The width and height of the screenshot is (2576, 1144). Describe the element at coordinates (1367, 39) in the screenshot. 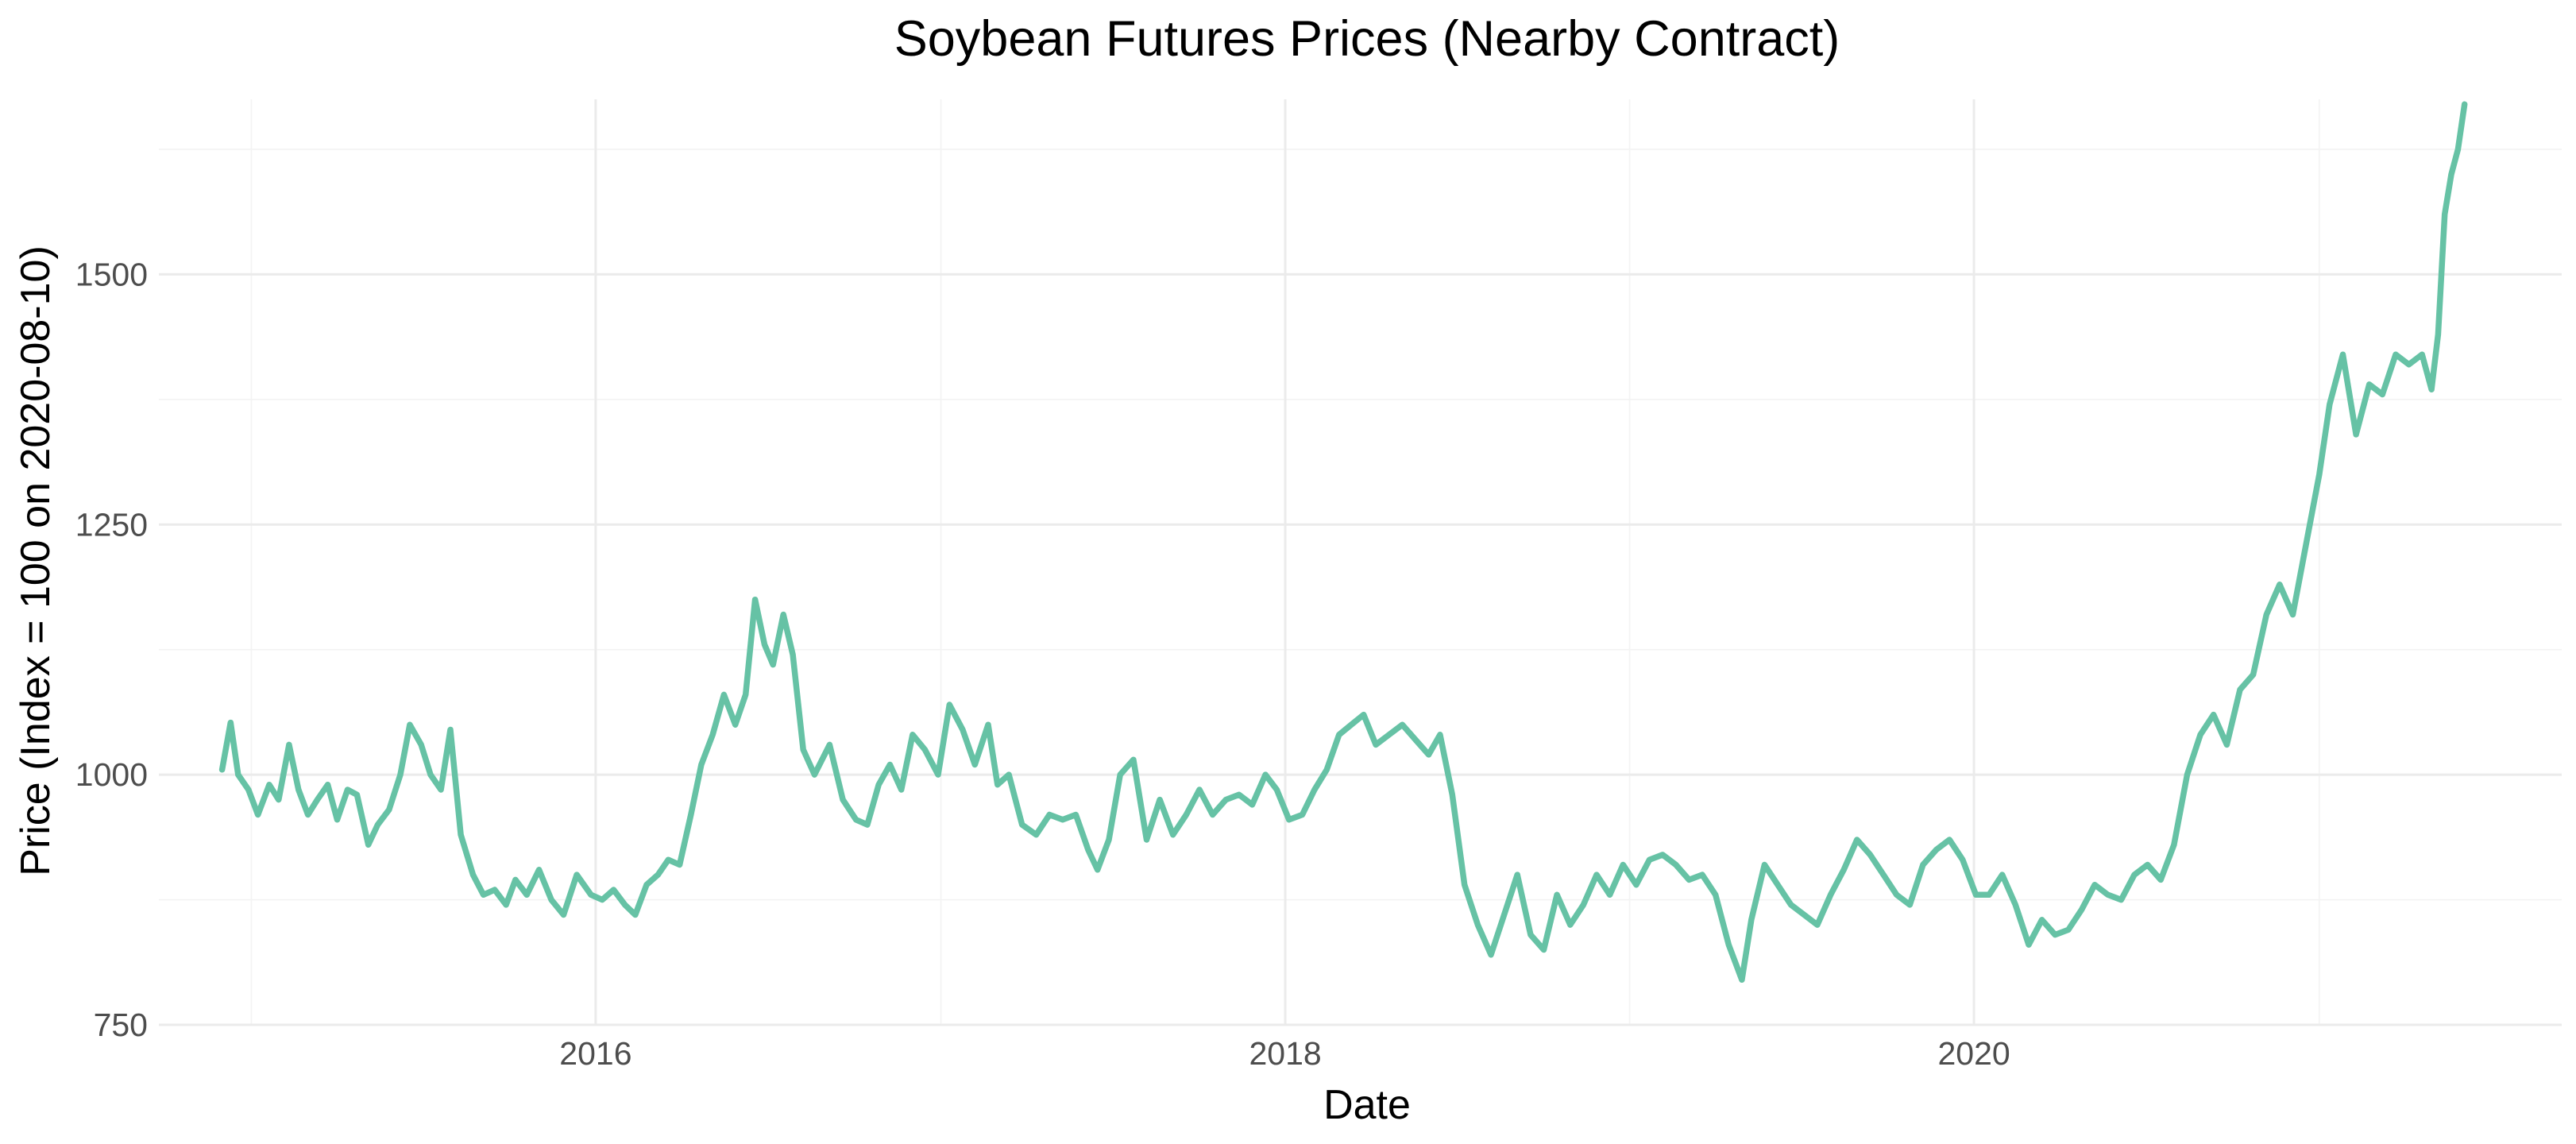

I see `chart-title: Soybean Futures Prices (Nearby Contract)` at that location.